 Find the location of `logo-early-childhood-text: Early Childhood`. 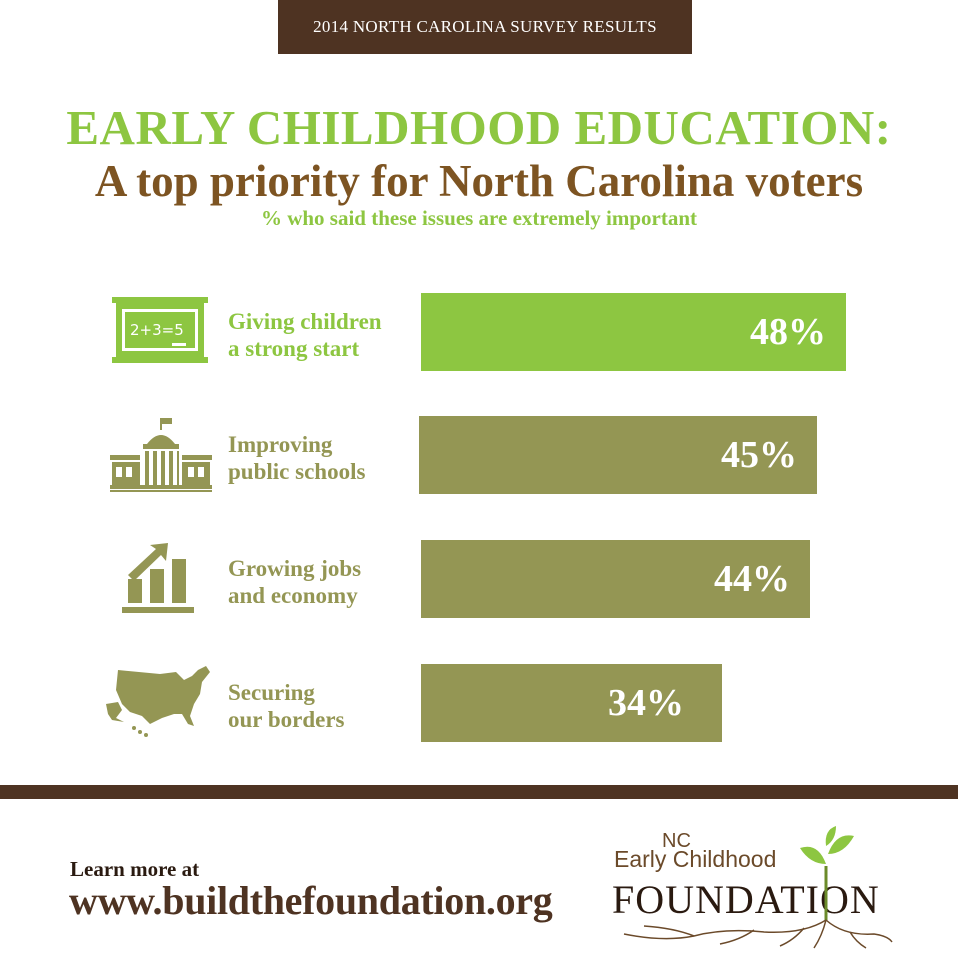

logo-early-childhood-text: Early Childhood is located at coordinates (695, 859).